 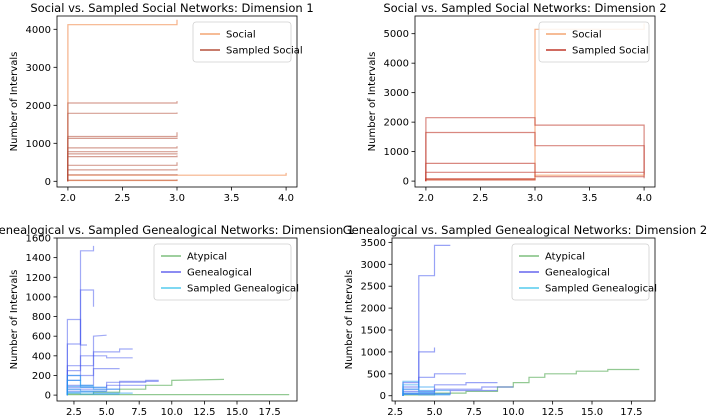 What do you see at coordinates (38, 239) in the screenshot?
I see `y-tick-label: 1600` at bounding box center [38, 239].